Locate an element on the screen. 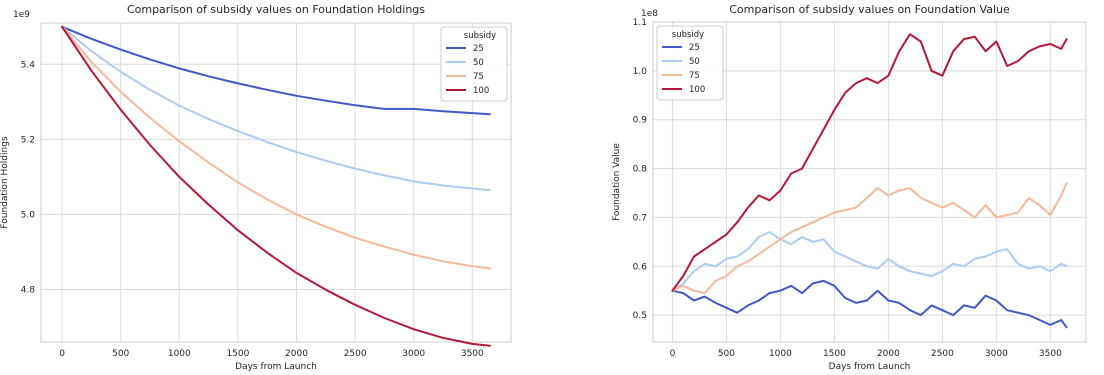  y-offset-label: 1e8 is located at coordinates (649, 14).